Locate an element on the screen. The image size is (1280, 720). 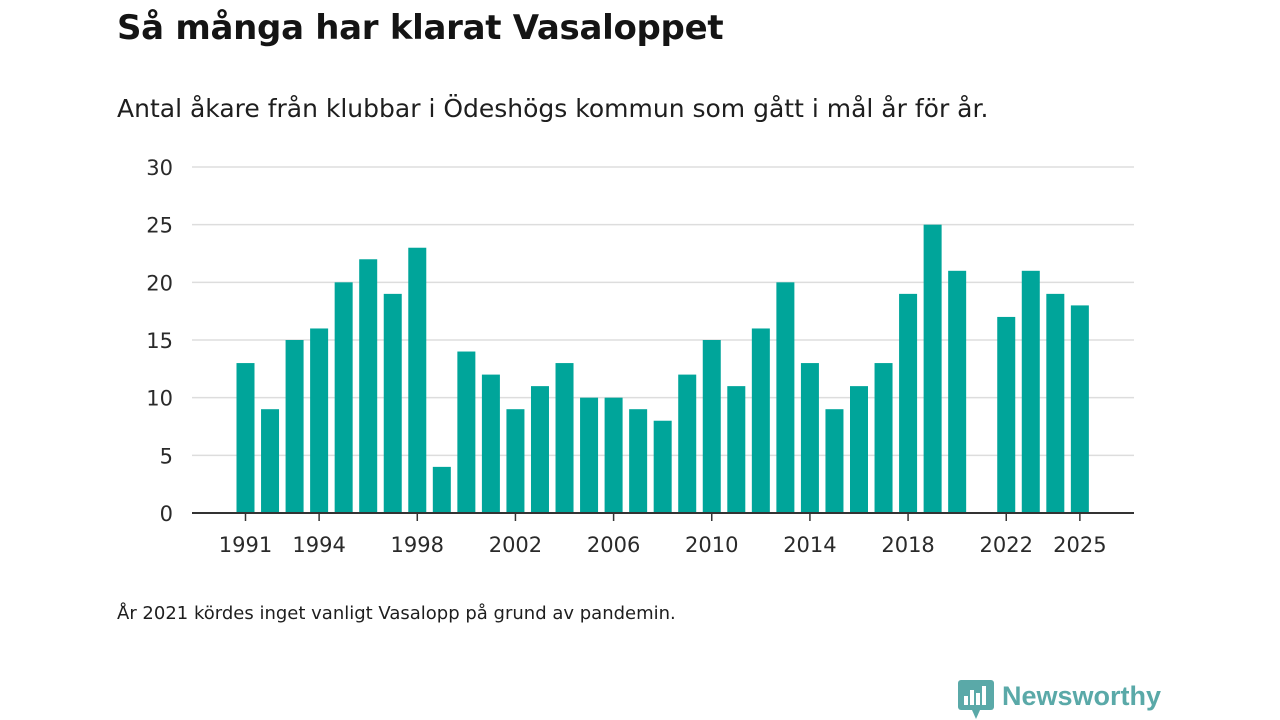
bar-1999 is located at coordinates (441, 489).